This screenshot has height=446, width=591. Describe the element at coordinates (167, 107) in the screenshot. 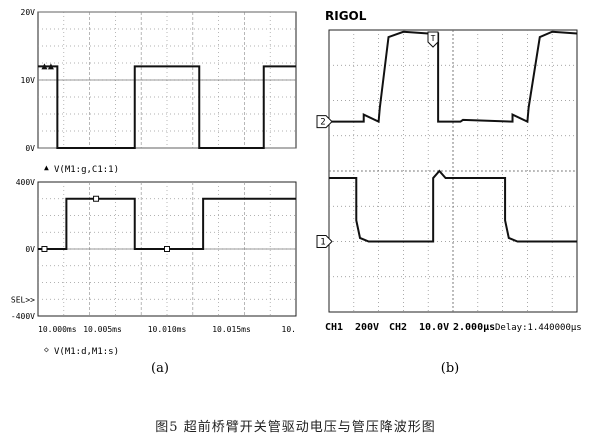

I see `series-gate-voltage-line` at that location.